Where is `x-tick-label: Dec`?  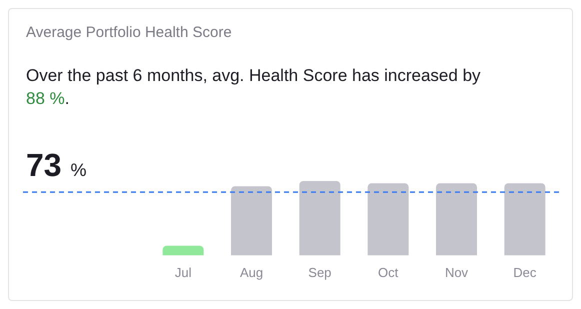 x-tick-label: Dec is located at coordinates (525, 272).